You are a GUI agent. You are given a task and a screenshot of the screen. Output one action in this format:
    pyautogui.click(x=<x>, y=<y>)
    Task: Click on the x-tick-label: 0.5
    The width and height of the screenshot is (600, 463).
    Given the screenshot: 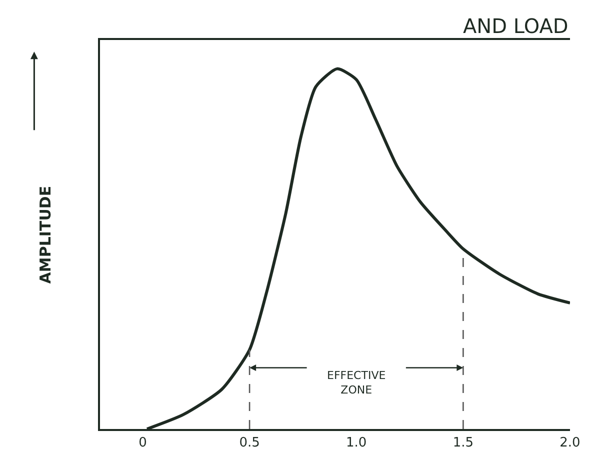 What is the action you would take?
    pyautogui.click(x=249, y=443)
    